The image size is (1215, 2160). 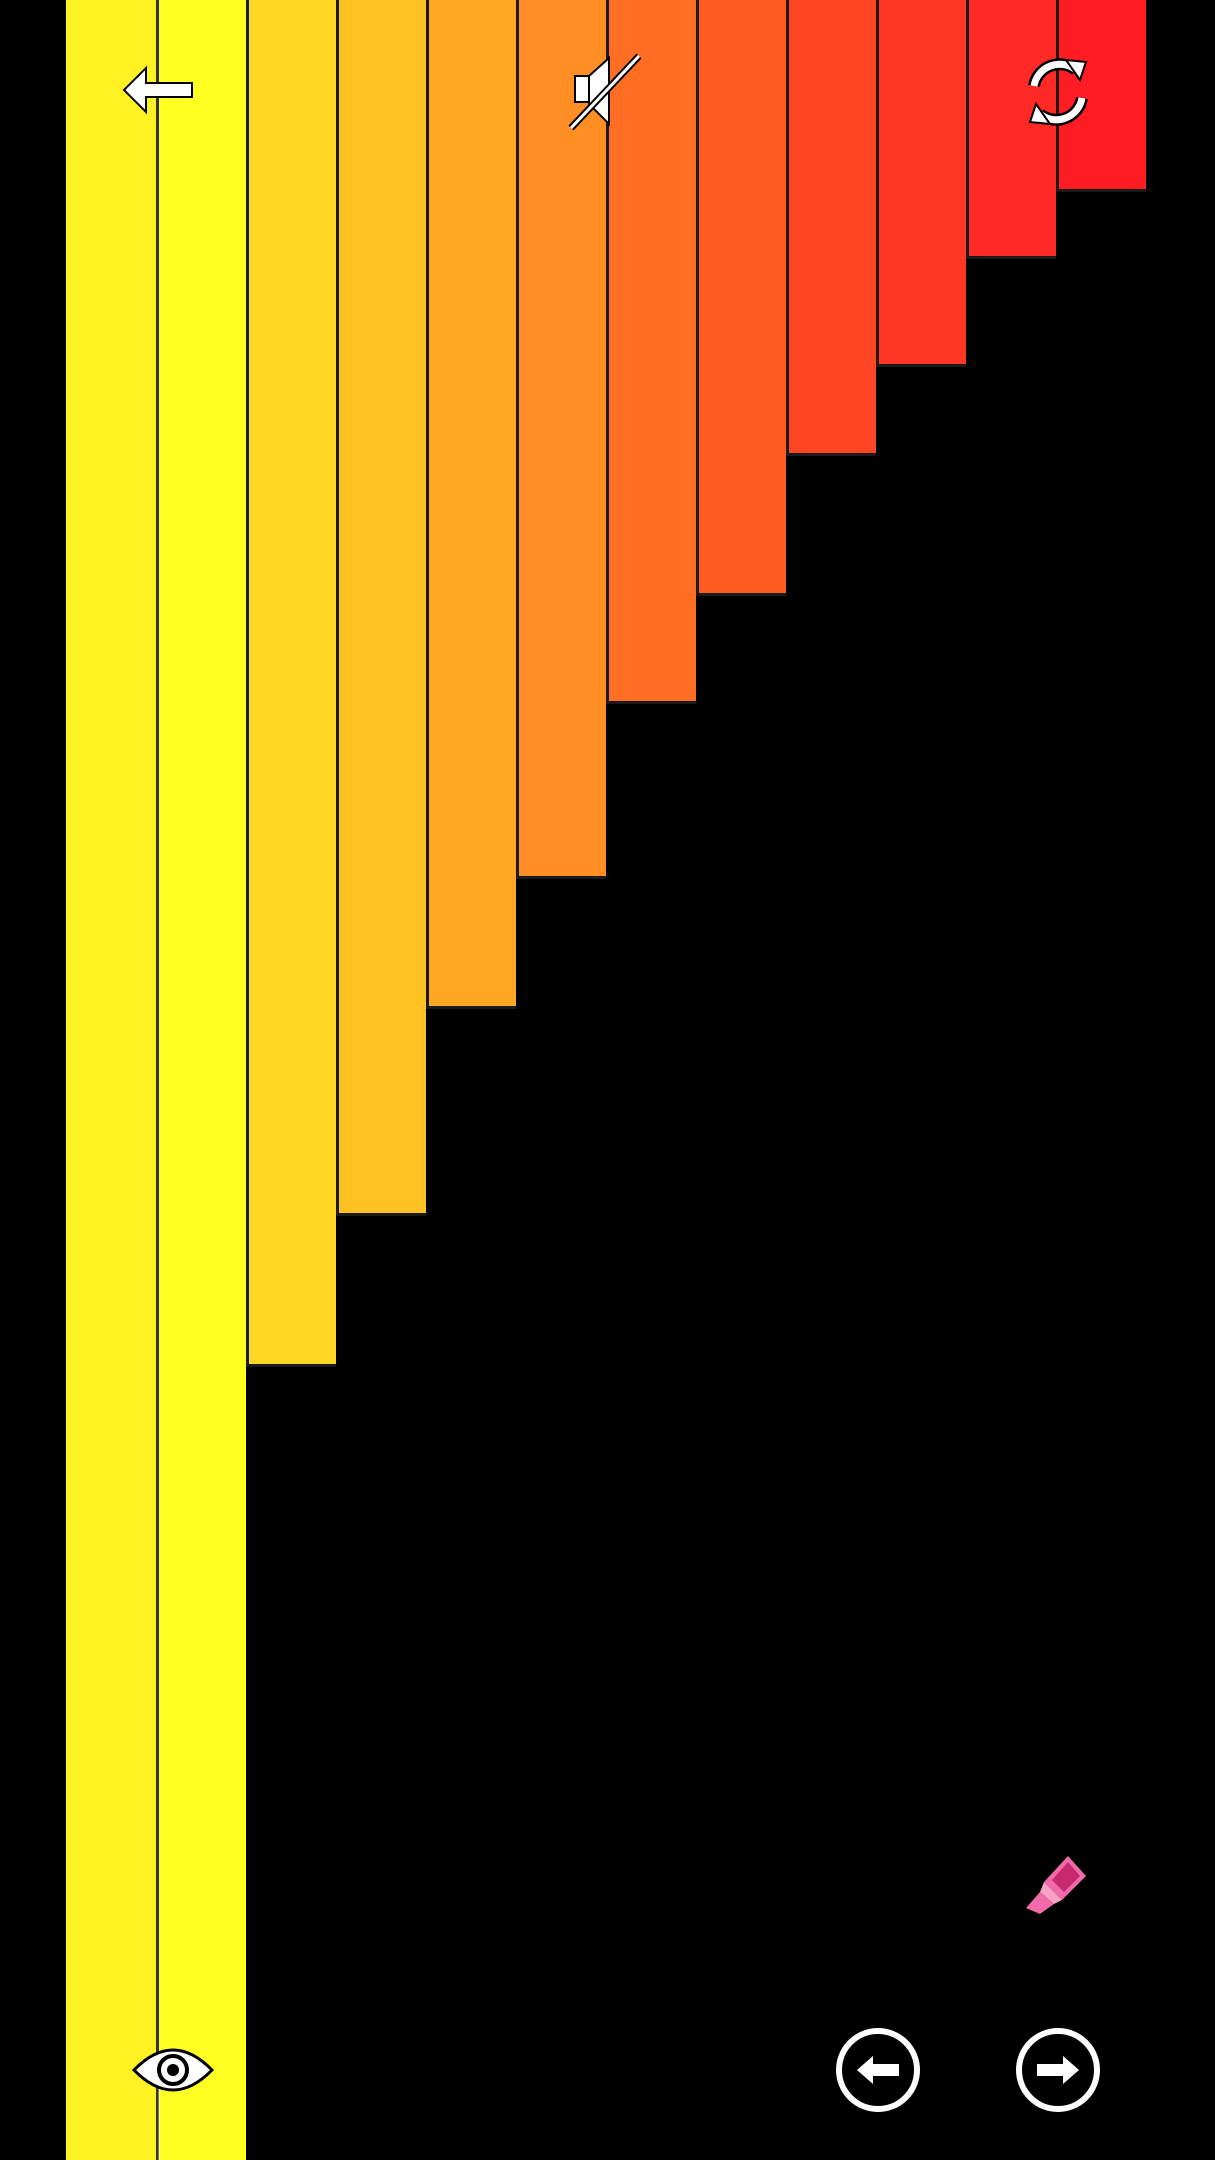 I want to click on reset-button, so click(x=1058, y=92).